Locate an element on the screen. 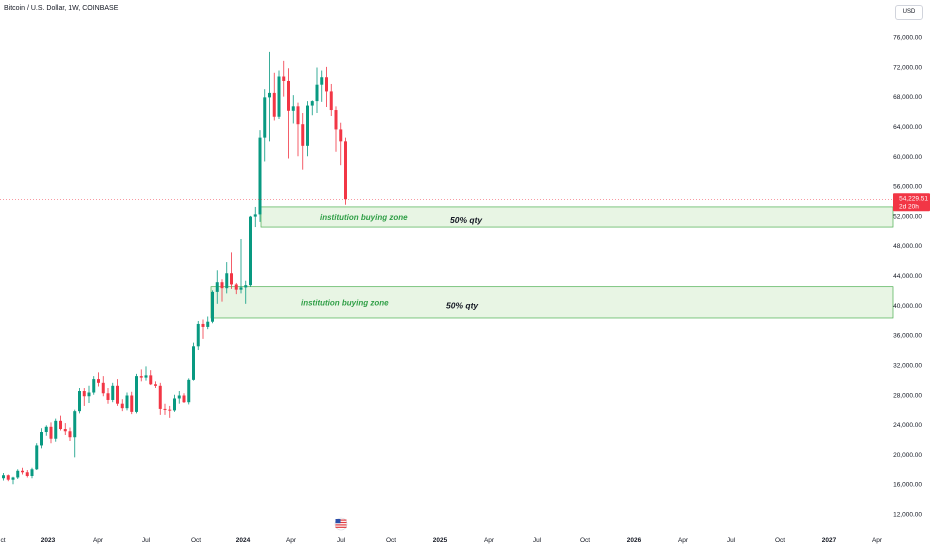 This screenshot has width=932, height=550. price-tick-label: 52,000.00 is located at coordinates (907, 216).